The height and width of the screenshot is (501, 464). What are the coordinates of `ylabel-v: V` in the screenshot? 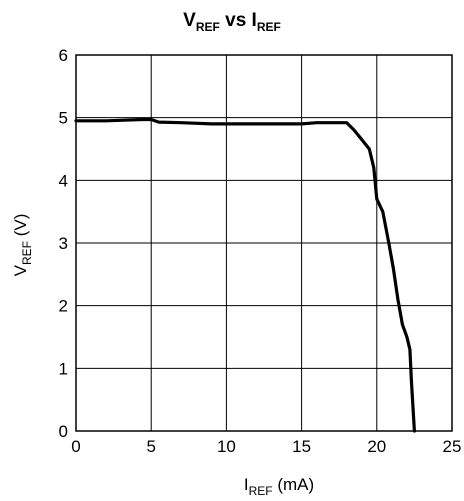 It's located at (20, 270).